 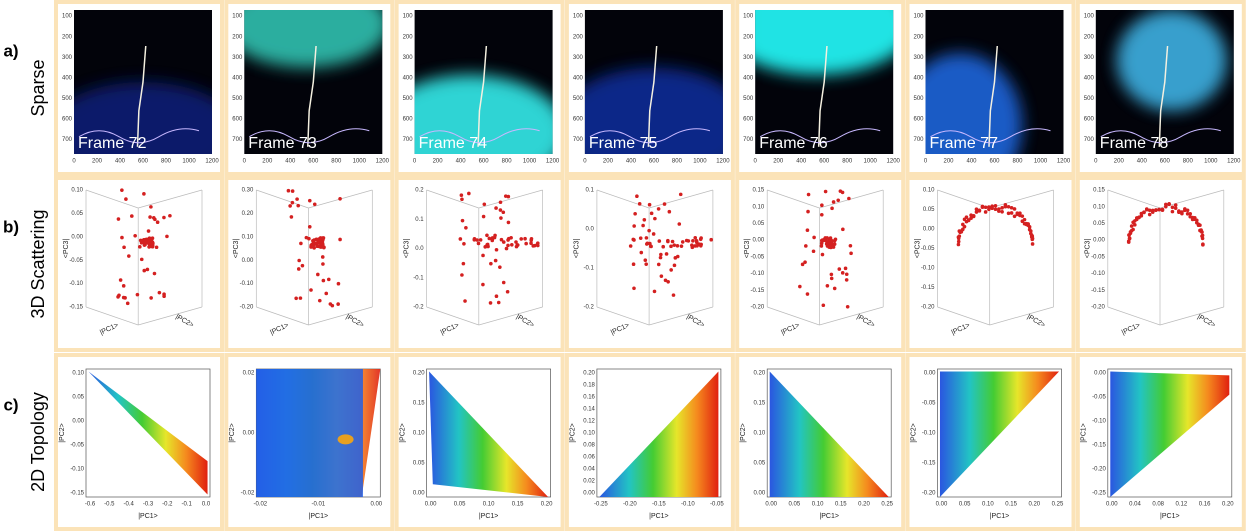 What do you see at coordinates (1099, 398) in the screenshot?
I see `y-tick-label: -0.05` at bounding box center [1099, 398].